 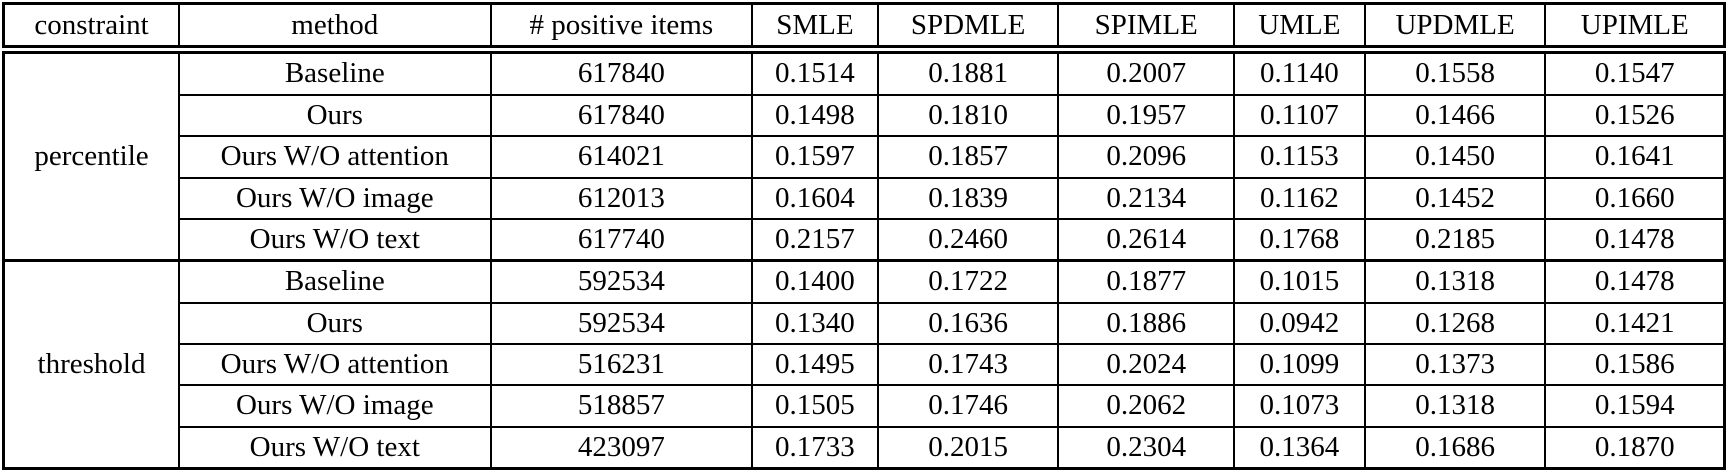 I want to click on column-header-umle: UMLE, so click(x=1299, y=28).